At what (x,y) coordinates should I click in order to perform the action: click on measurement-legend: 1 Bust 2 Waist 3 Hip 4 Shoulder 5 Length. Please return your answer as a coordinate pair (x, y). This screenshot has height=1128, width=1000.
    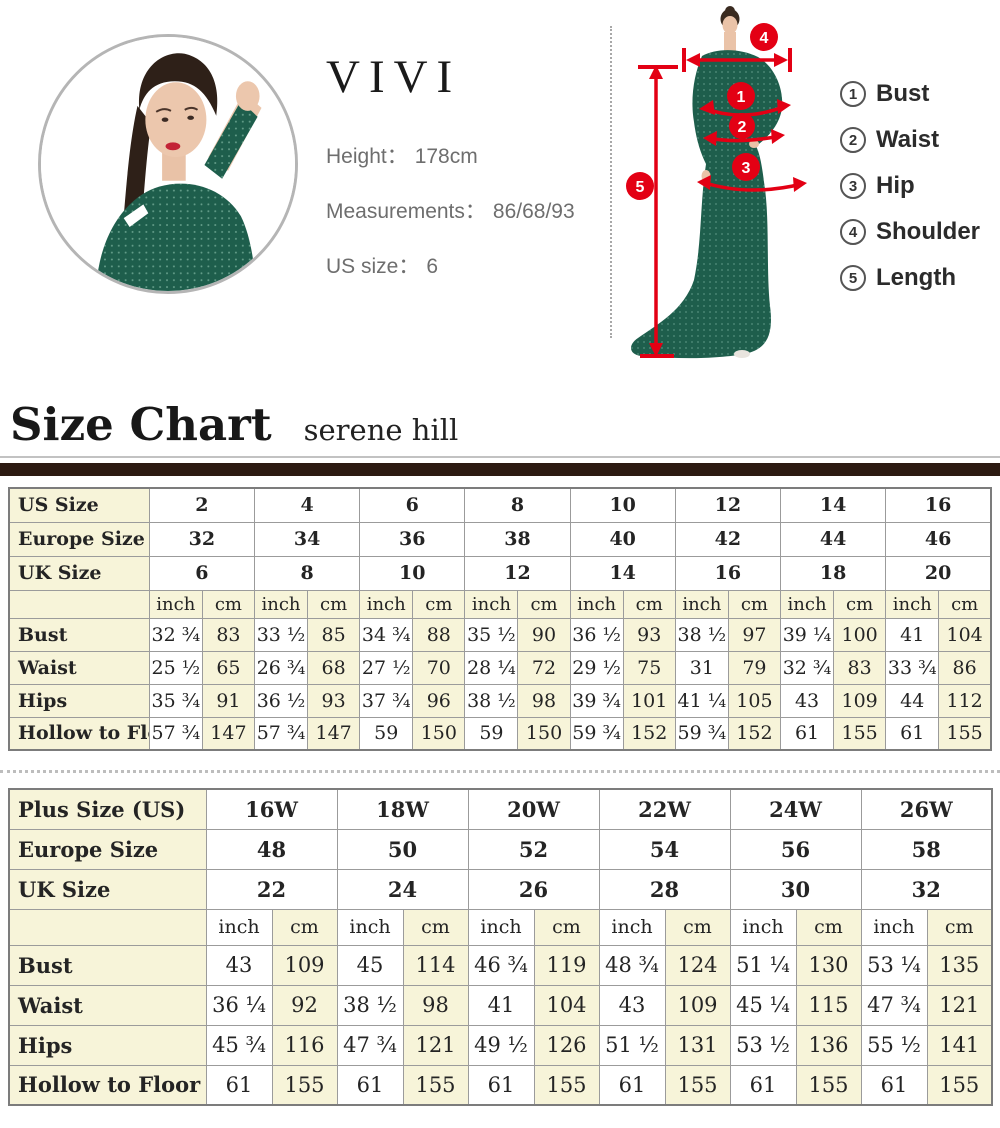
    Looking at the image, I should click on (910, 195).